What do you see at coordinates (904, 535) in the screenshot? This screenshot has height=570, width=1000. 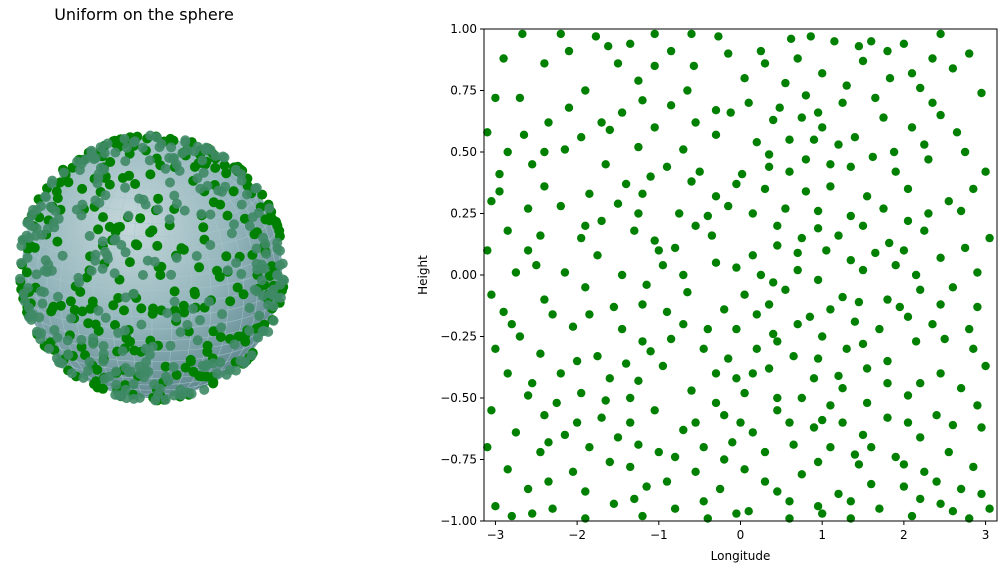 I see `x-tick-label: 2` at bounding box center [904, 535].